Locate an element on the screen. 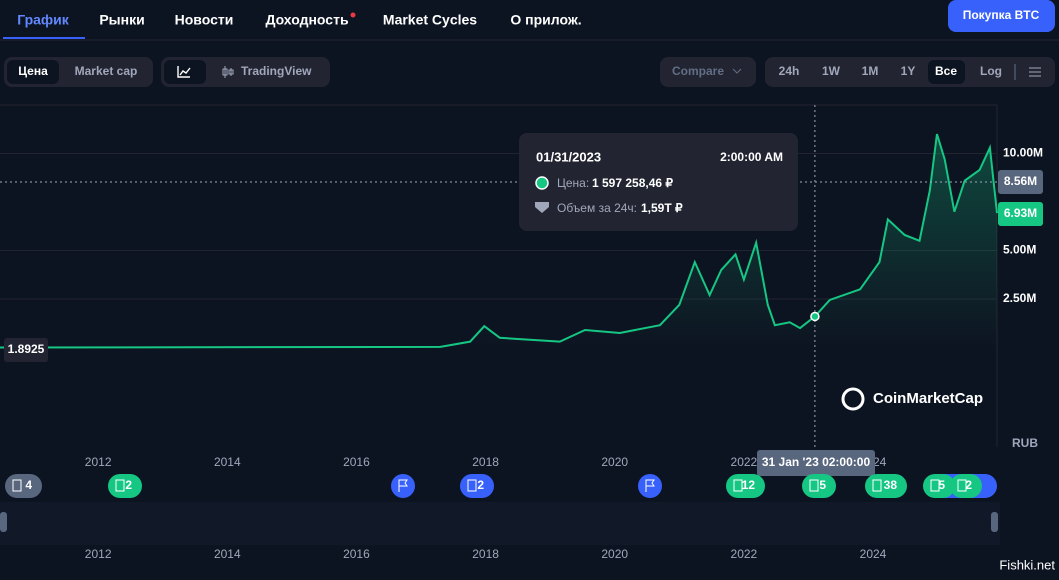 This screenshot has width=1059, height=580. metric-active is located at coordinates (33, 72).